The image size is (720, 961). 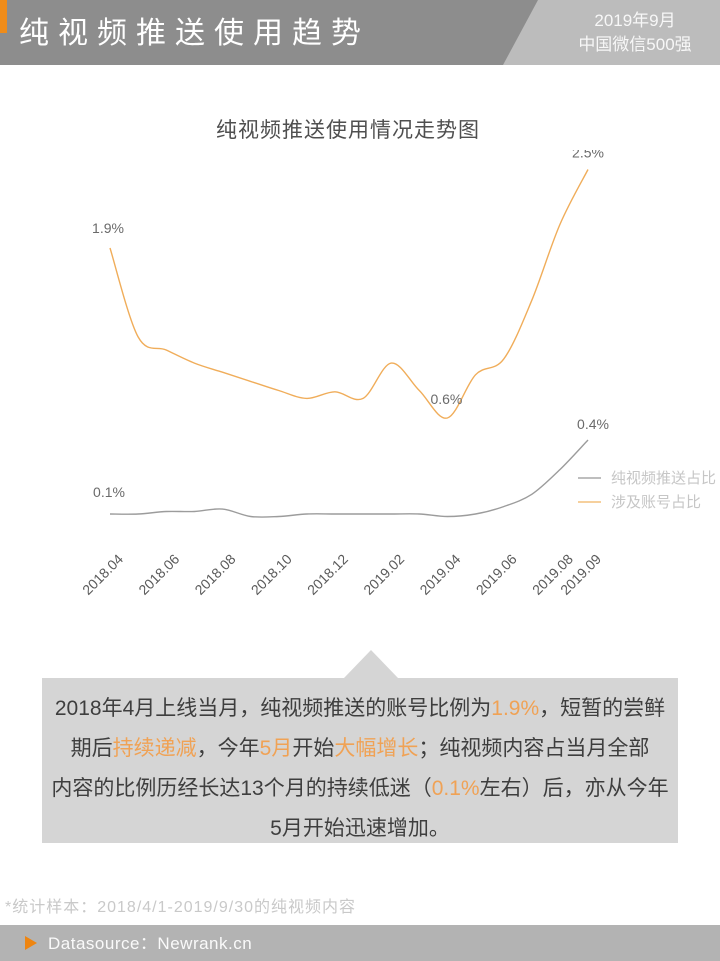 What do you see at coordinates (656, 502) in the screenshot?
I see `legend-label-orange: 涉及账号占比` at bounding box center [656, 502].